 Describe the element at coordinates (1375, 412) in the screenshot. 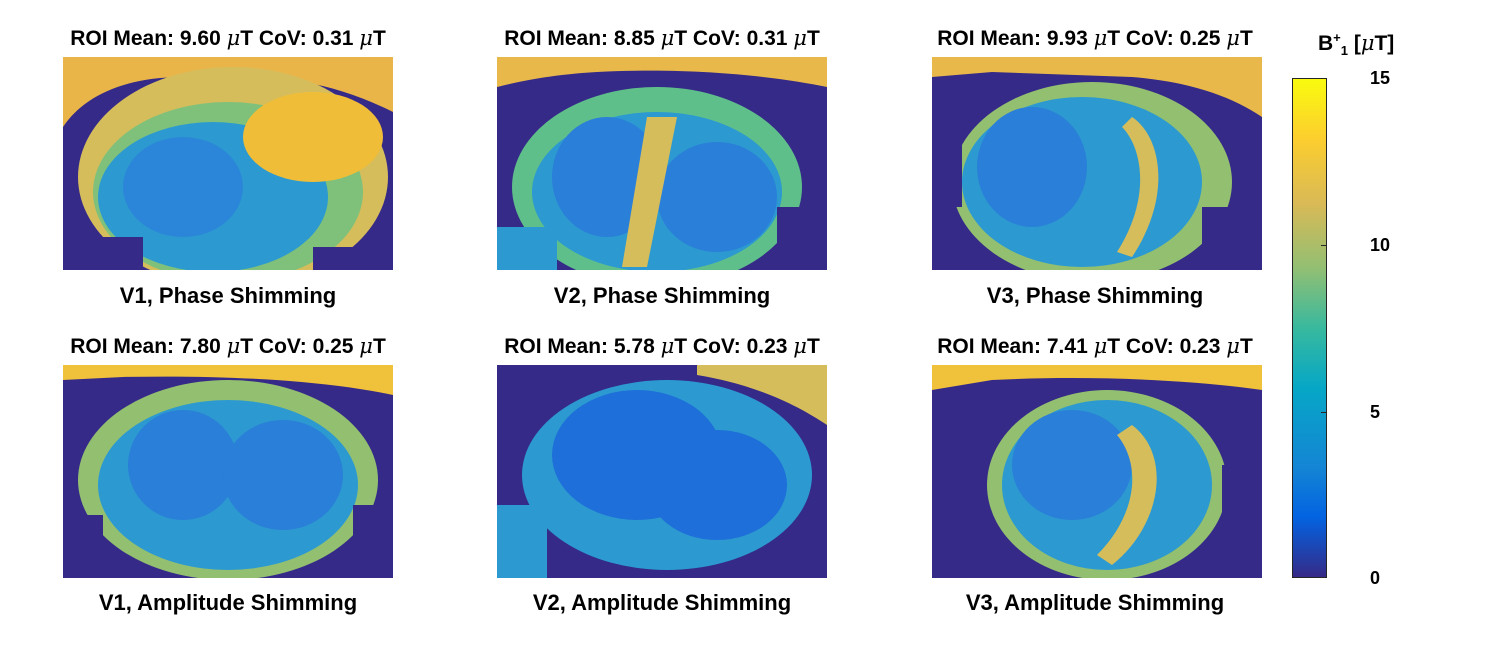

I see `colorbar-tick-5: 5` at that location.